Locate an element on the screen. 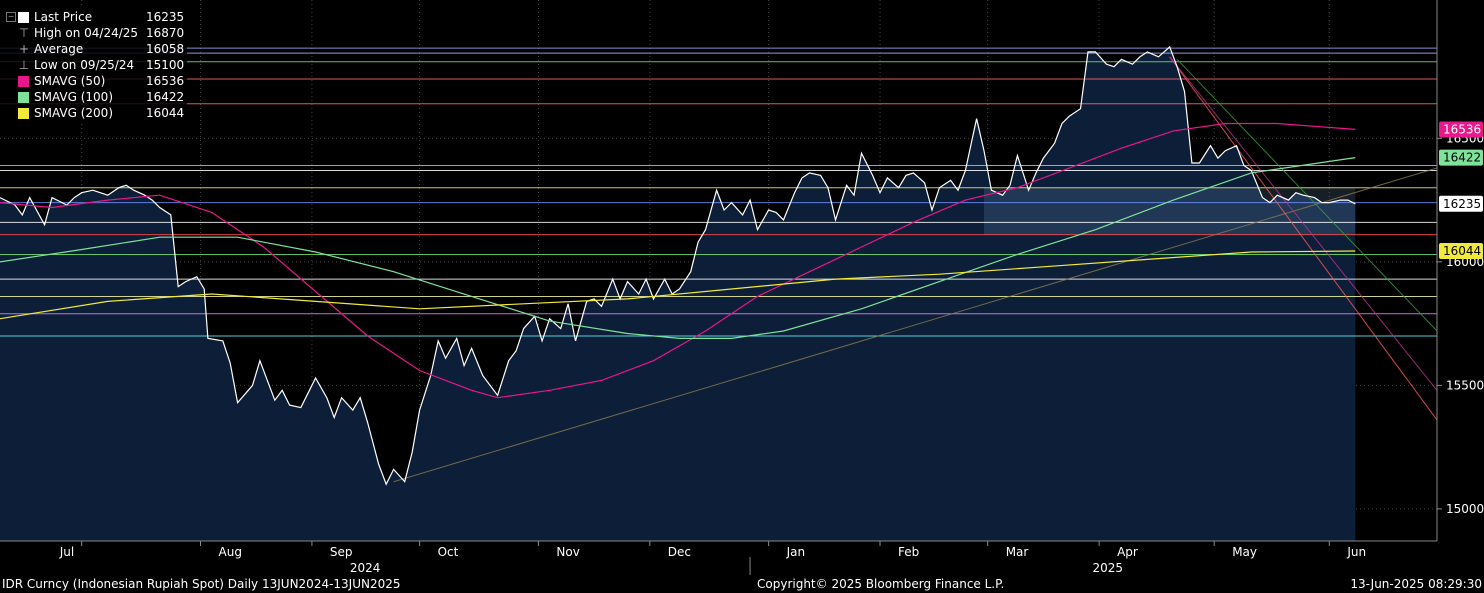 The image size is (1484, 593). legend-value-low: 15100 is located at coordinates (165, 65).